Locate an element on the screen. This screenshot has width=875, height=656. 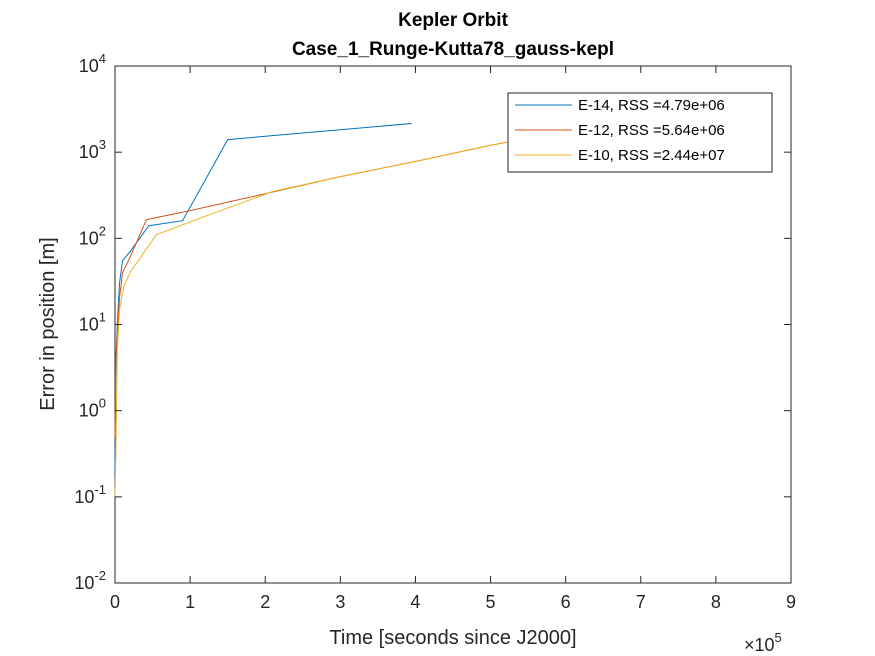
x-axis-exponent-power: 5 is located at coordinates (778, 637).